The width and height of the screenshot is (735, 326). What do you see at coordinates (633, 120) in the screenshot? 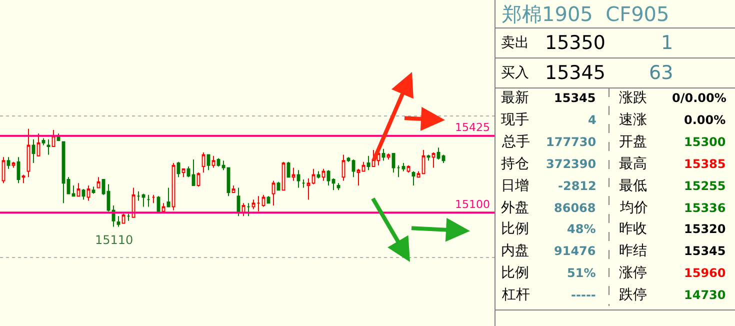
I see `text: 速涨` at bounding box center [633, 120].